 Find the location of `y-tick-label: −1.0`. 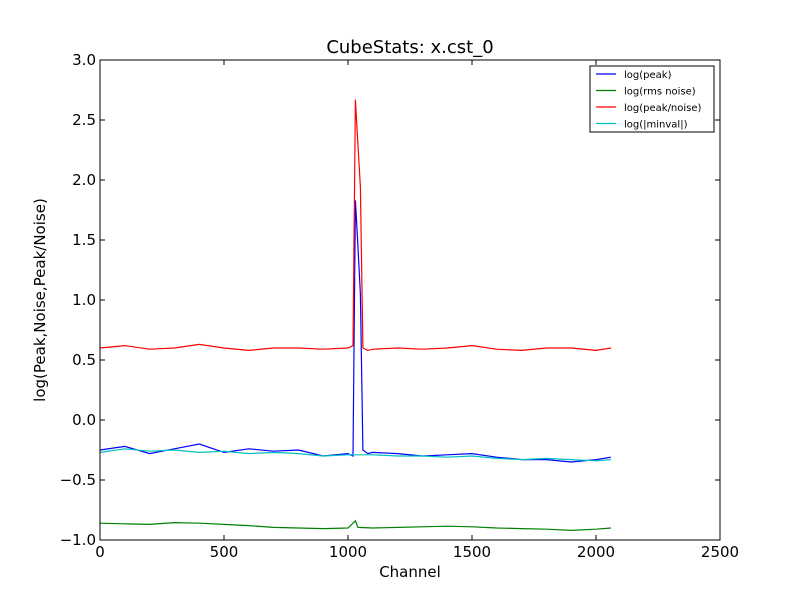

y-tick-label: −1.0 is located at coordinates (78, 540).